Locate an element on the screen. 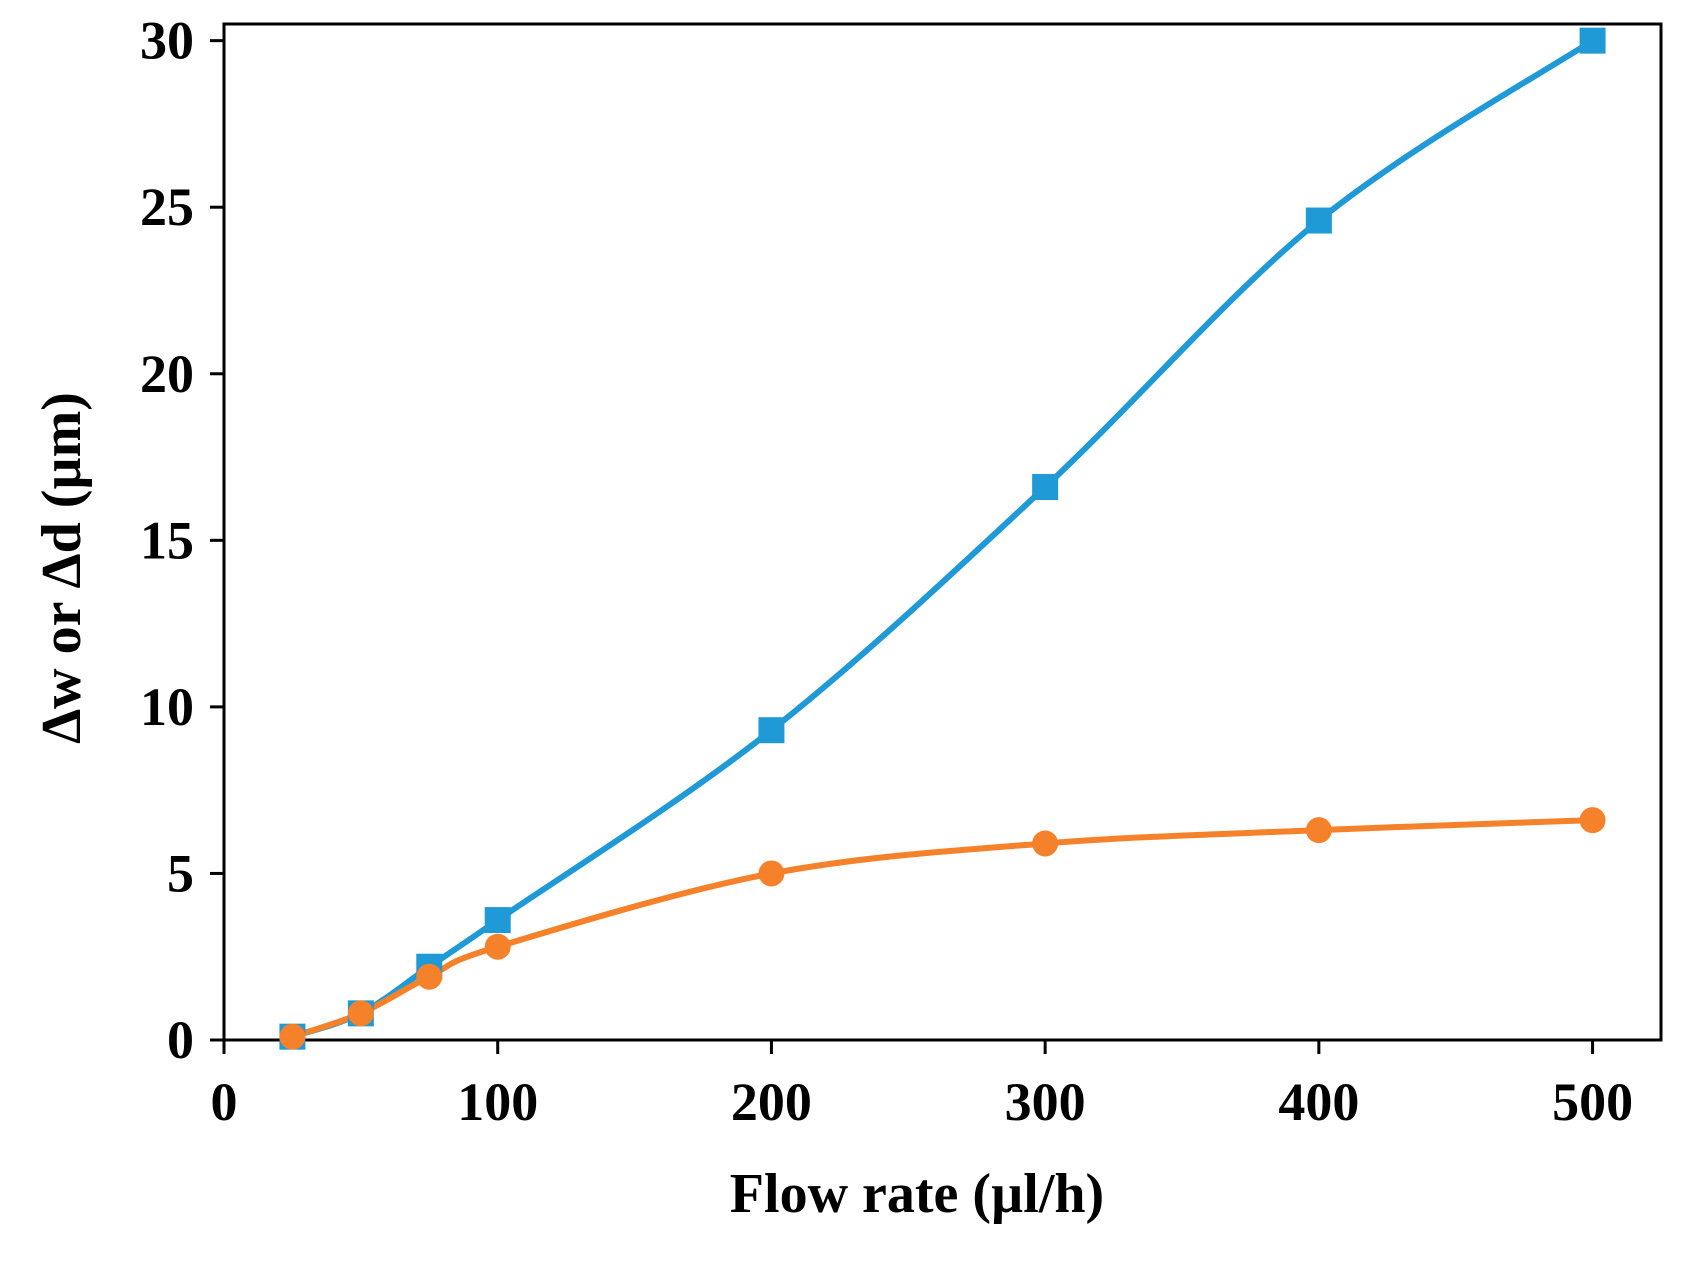 This screenshot has width=1687, height=1264. y-tick-label: 25 is located at coordinates (167, 207).